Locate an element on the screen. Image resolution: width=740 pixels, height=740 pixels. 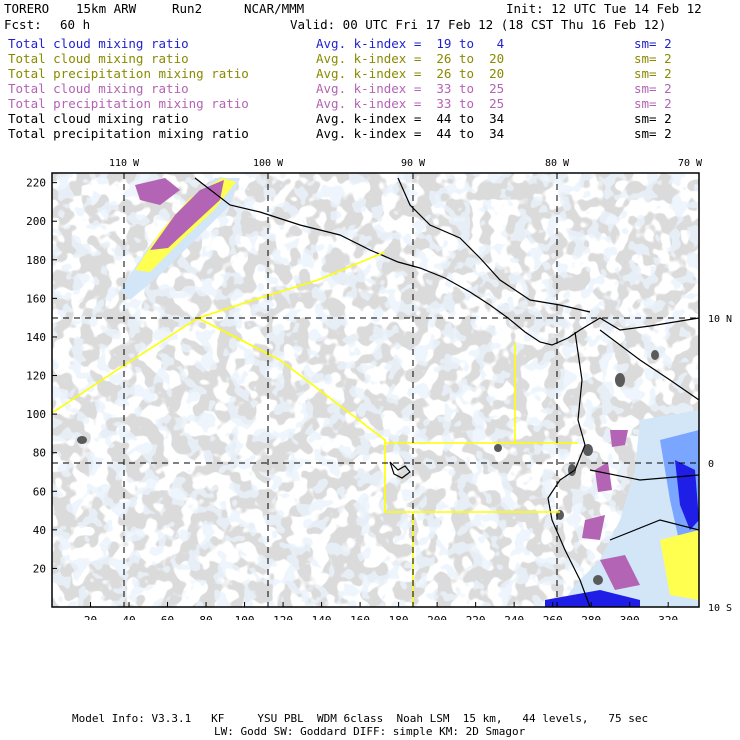
legend-sm-2: sm= 2 is located at coordinates (653, 73).